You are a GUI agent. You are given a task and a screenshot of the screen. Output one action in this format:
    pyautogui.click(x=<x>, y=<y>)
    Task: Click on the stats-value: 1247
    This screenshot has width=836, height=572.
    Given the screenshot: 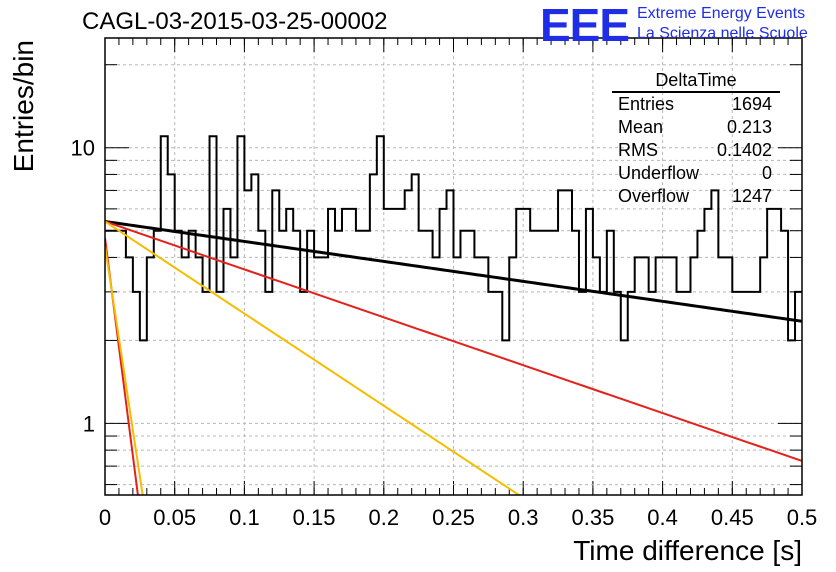 What is the action you would take?
    pyautogui.click(x=751, y=196)
    